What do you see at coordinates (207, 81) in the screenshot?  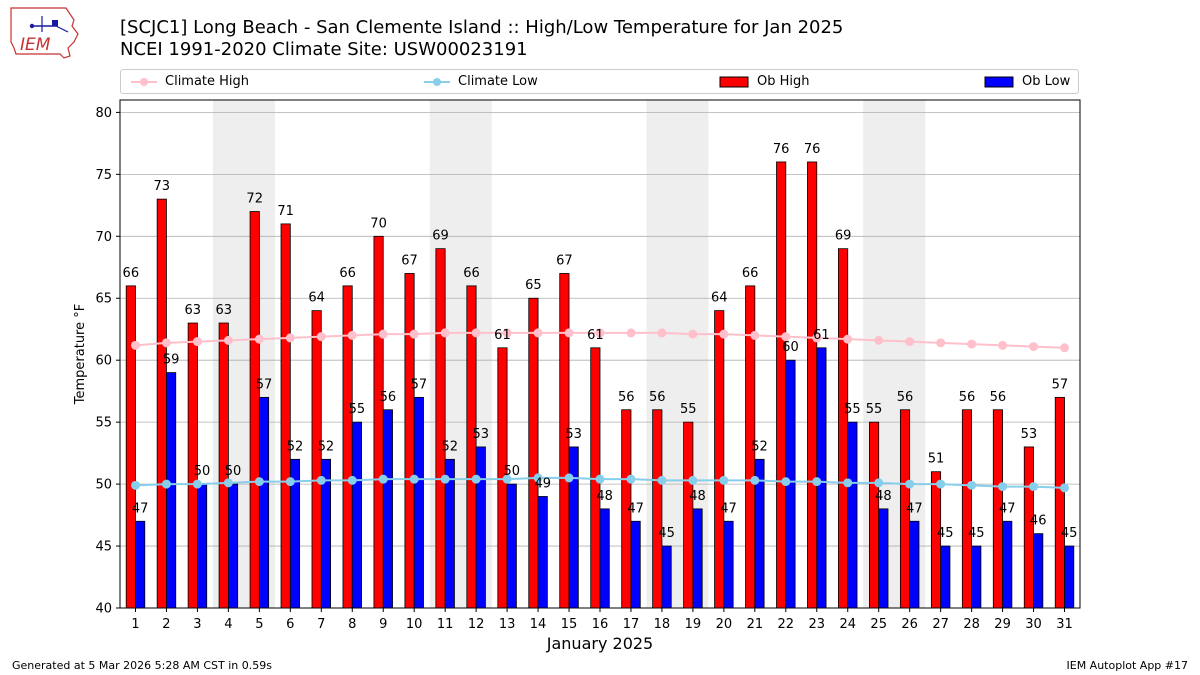 I see `legend-label-climate-high: Climate High` at bounding box center [207, 81].